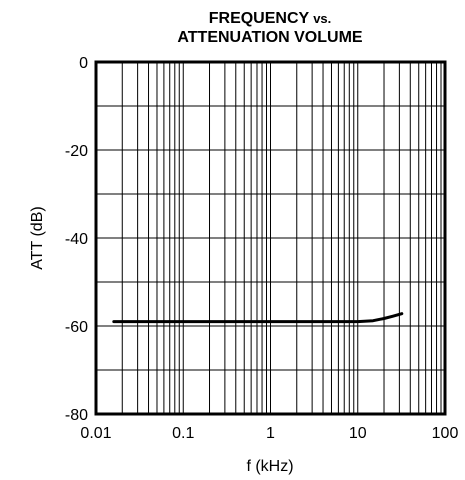 This screenshot has height=480, width=465. Describe the element at coordinates (358, 433) in the screenshot. I see `x-tick-label: 10` at that location.